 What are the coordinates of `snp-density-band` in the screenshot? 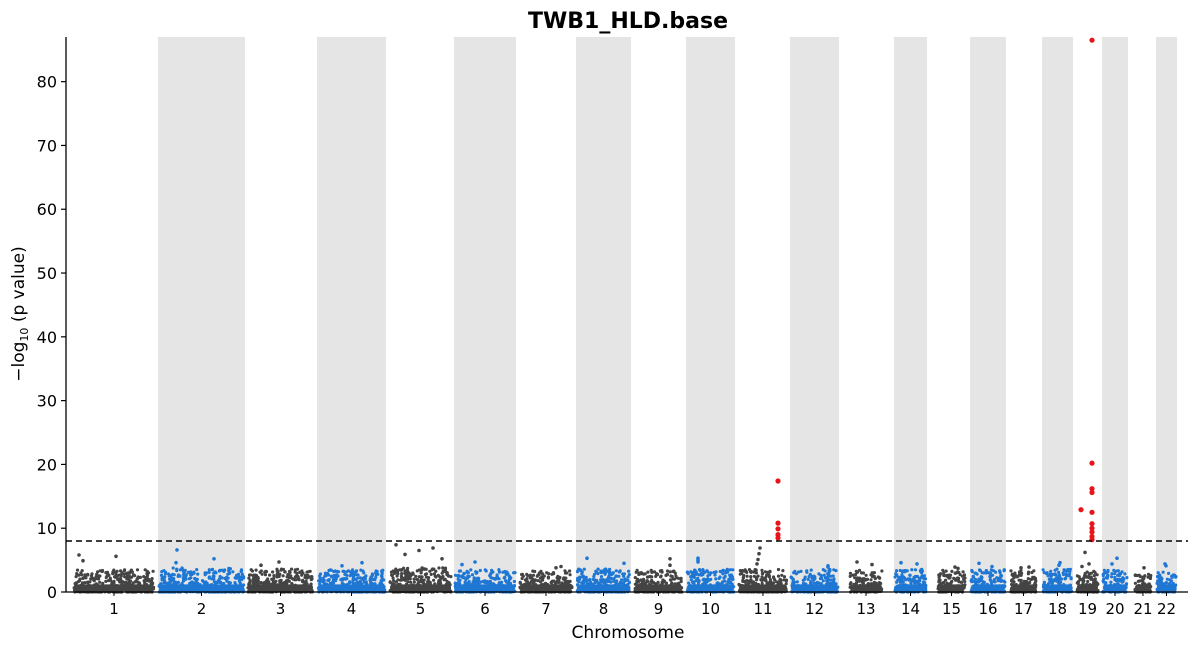 It's located at (866, 587).